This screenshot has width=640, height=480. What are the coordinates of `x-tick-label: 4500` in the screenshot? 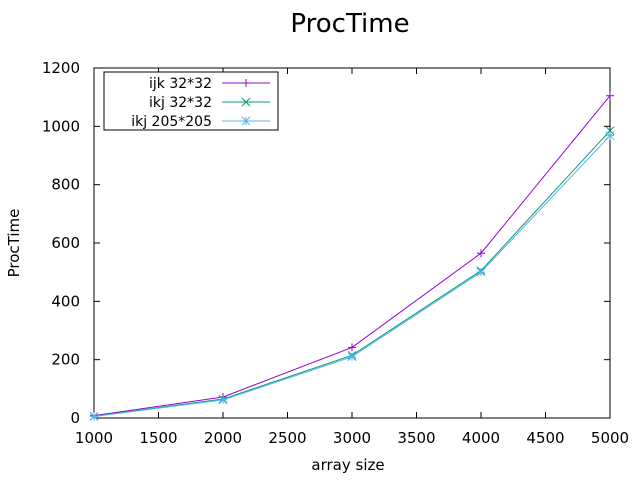 It's located at (545, 438).